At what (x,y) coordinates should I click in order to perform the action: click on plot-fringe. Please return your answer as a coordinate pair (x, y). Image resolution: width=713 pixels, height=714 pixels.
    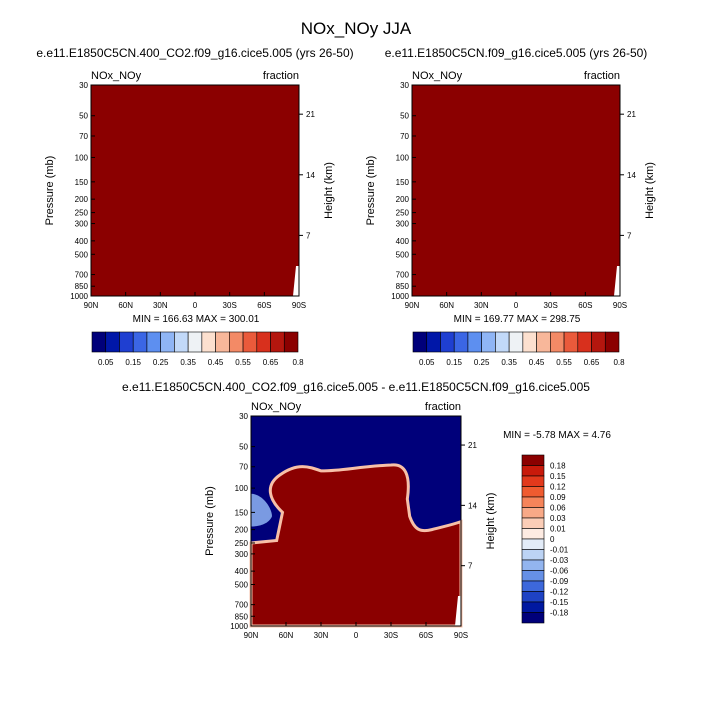
    Looking at the image, I should click on (261, 510).